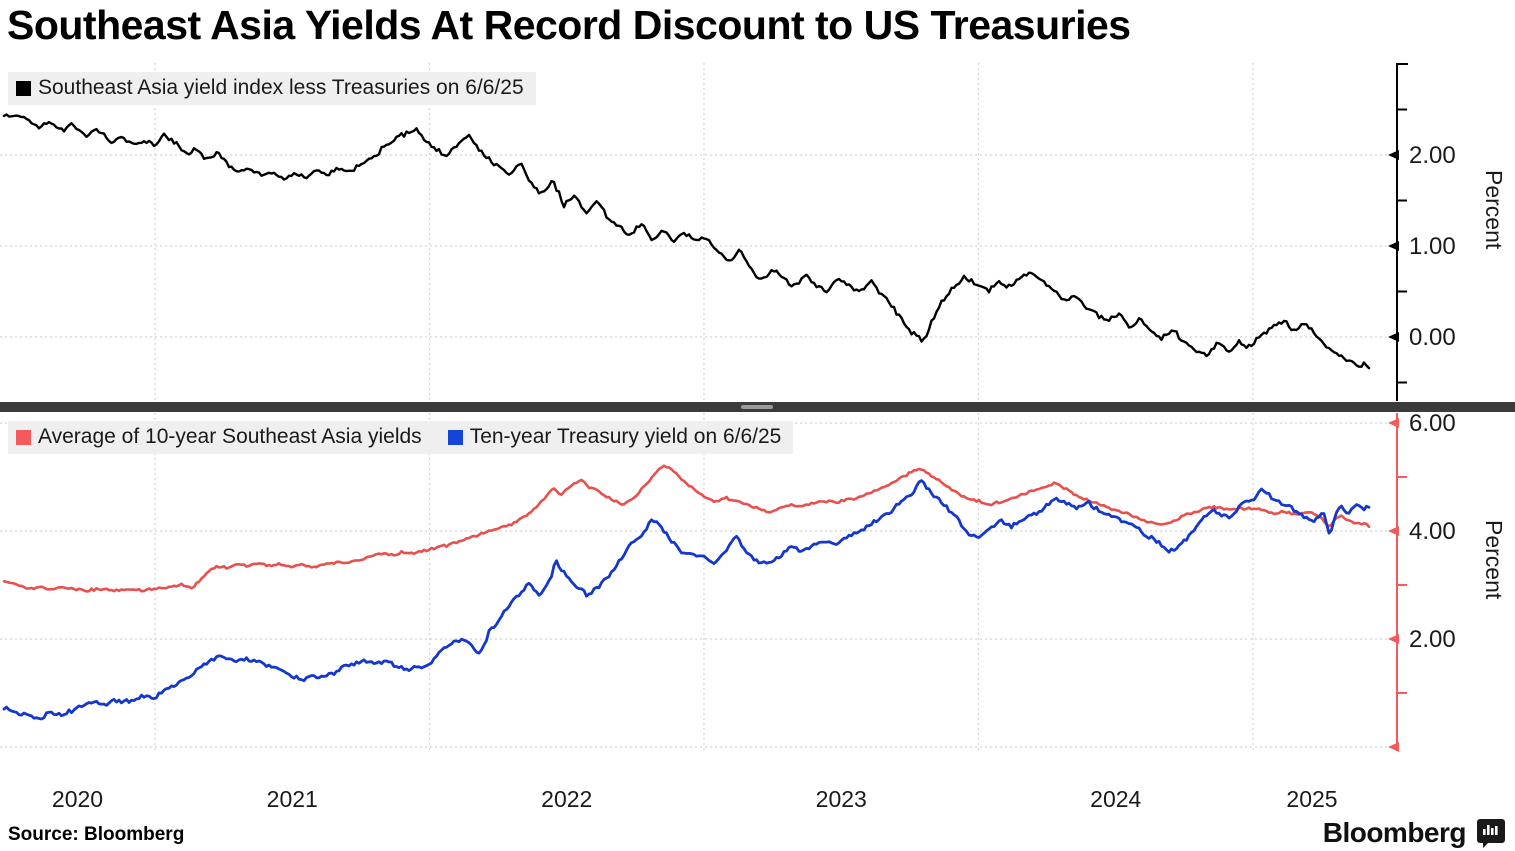 The image size is (1515, 851). What do you see at coordinates (1393, 747) in the screenshot?
I see `axis-end-arrow-icon` at bounding box center [1393, 747].